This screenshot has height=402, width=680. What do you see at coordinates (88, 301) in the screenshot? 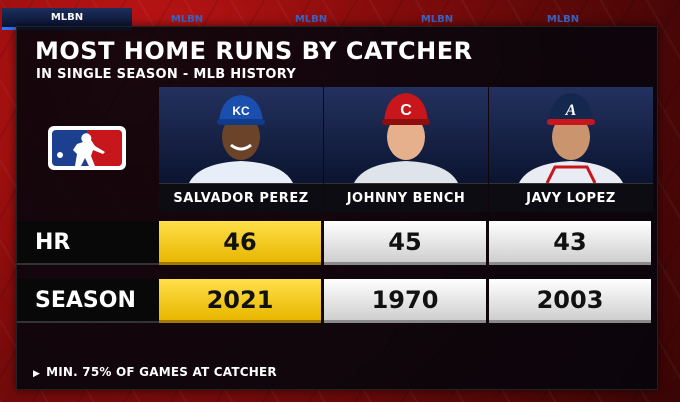
I see `row-label-season: SEASON` at bounding box center [88, 301].